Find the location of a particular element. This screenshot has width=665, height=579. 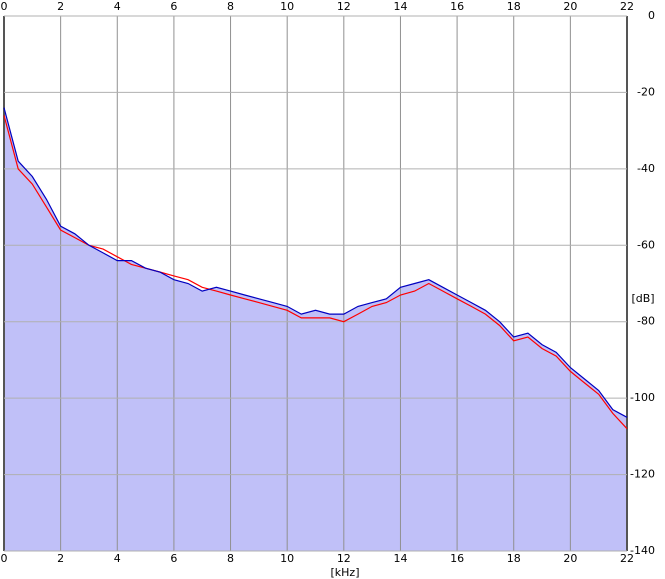

y-tick-label: -20 is located at coordinates (646, 91).